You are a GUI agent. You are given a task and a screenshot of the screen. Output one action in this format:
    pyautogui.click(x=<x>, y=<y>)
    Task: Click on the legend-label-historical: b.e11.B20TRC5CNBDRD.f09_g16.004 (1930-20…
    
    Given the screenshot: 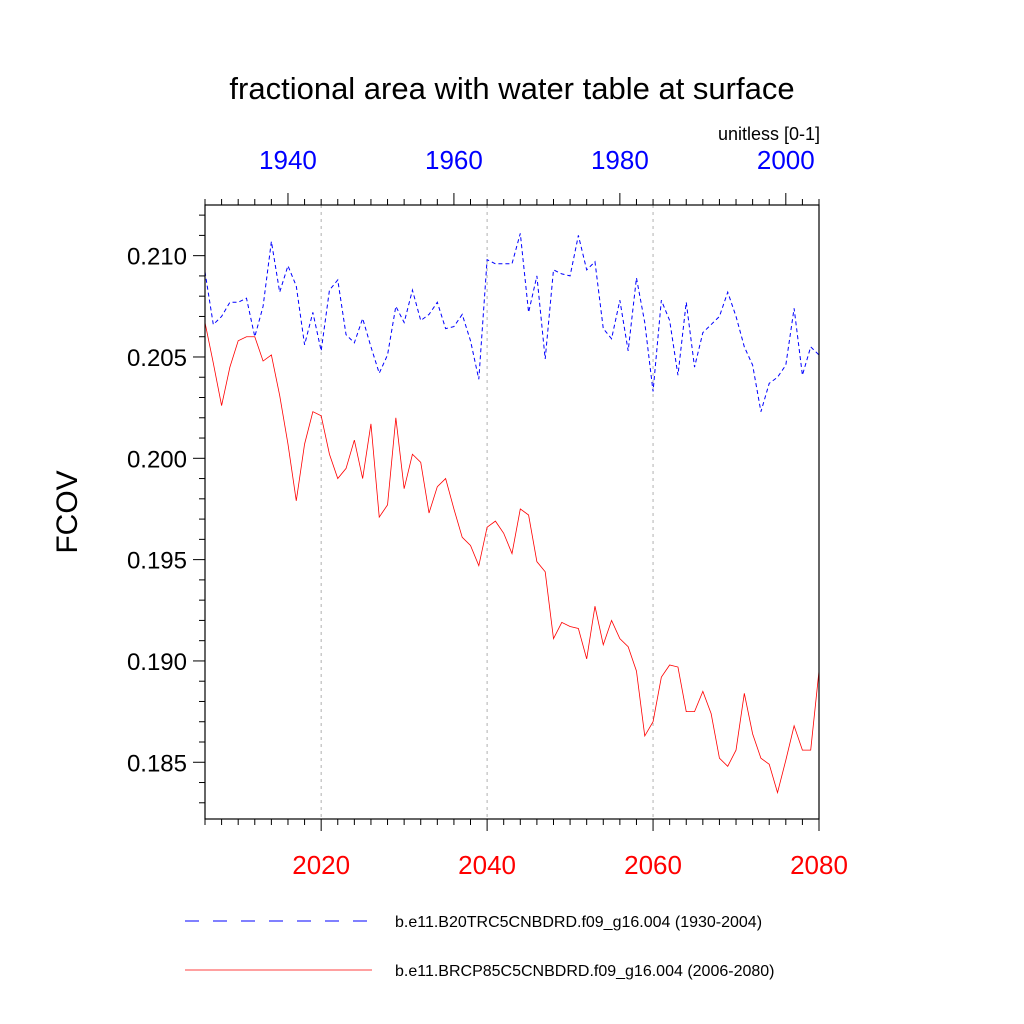 What is the action you would take?
    pyautogui.click(x=578, y=922)
    